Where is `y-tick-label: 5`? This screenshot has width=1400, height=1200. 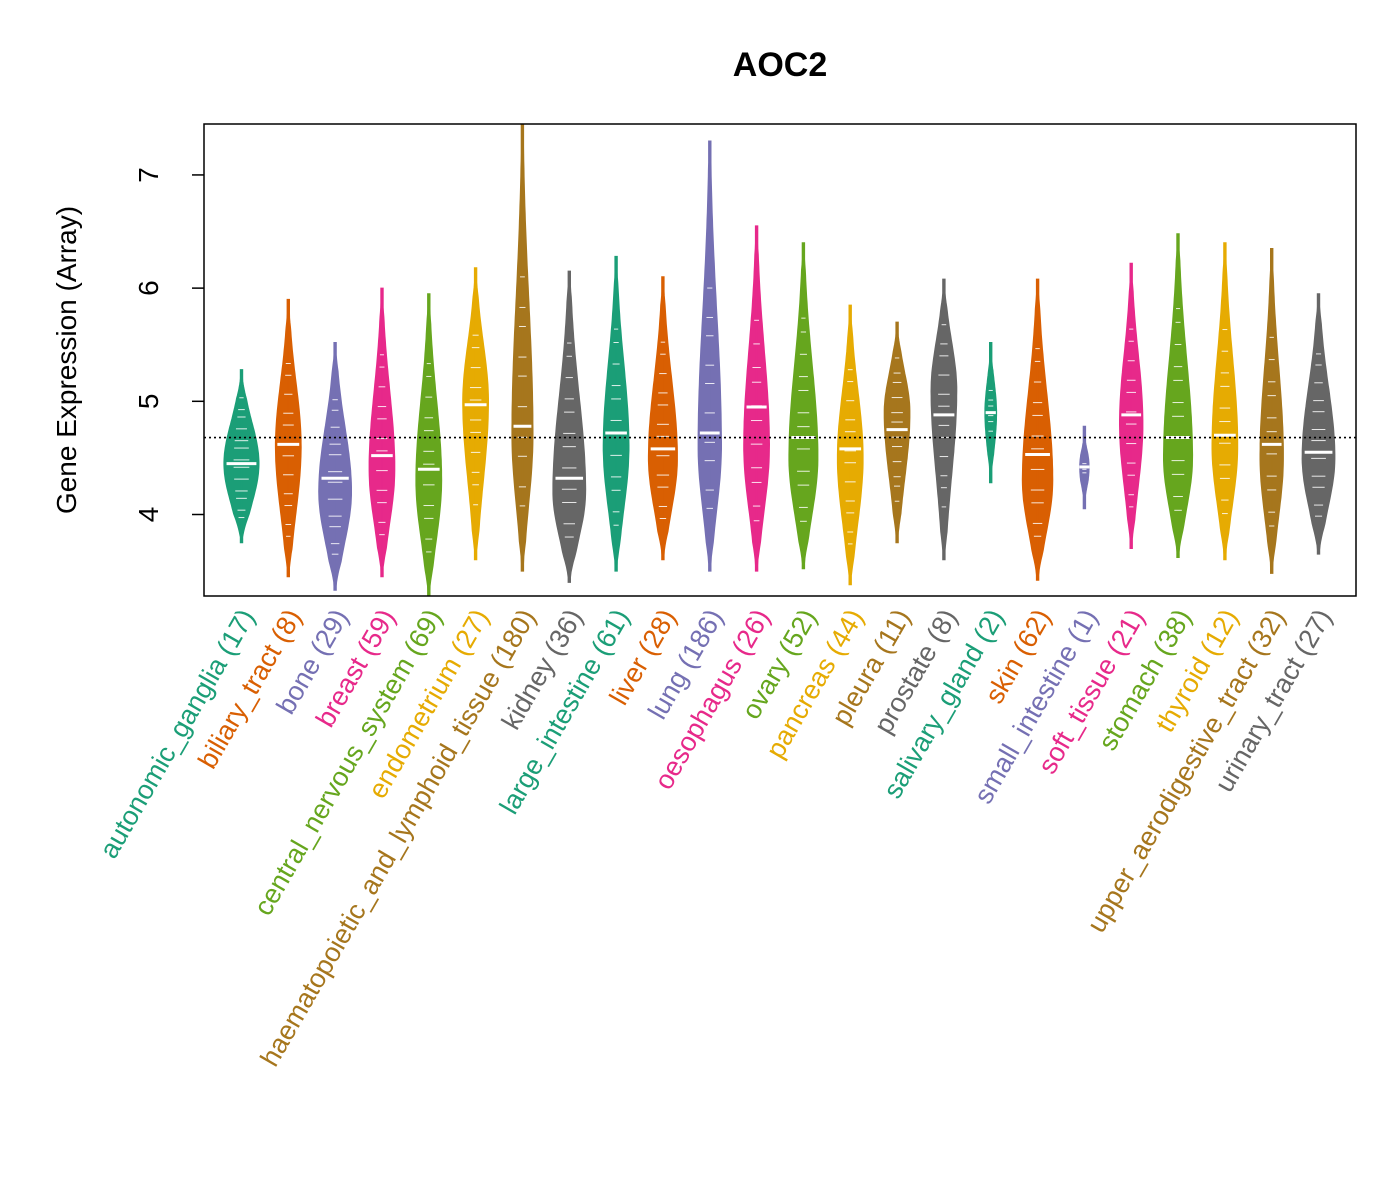
y-tick-label: 5 is located at coordinates (148, 402).